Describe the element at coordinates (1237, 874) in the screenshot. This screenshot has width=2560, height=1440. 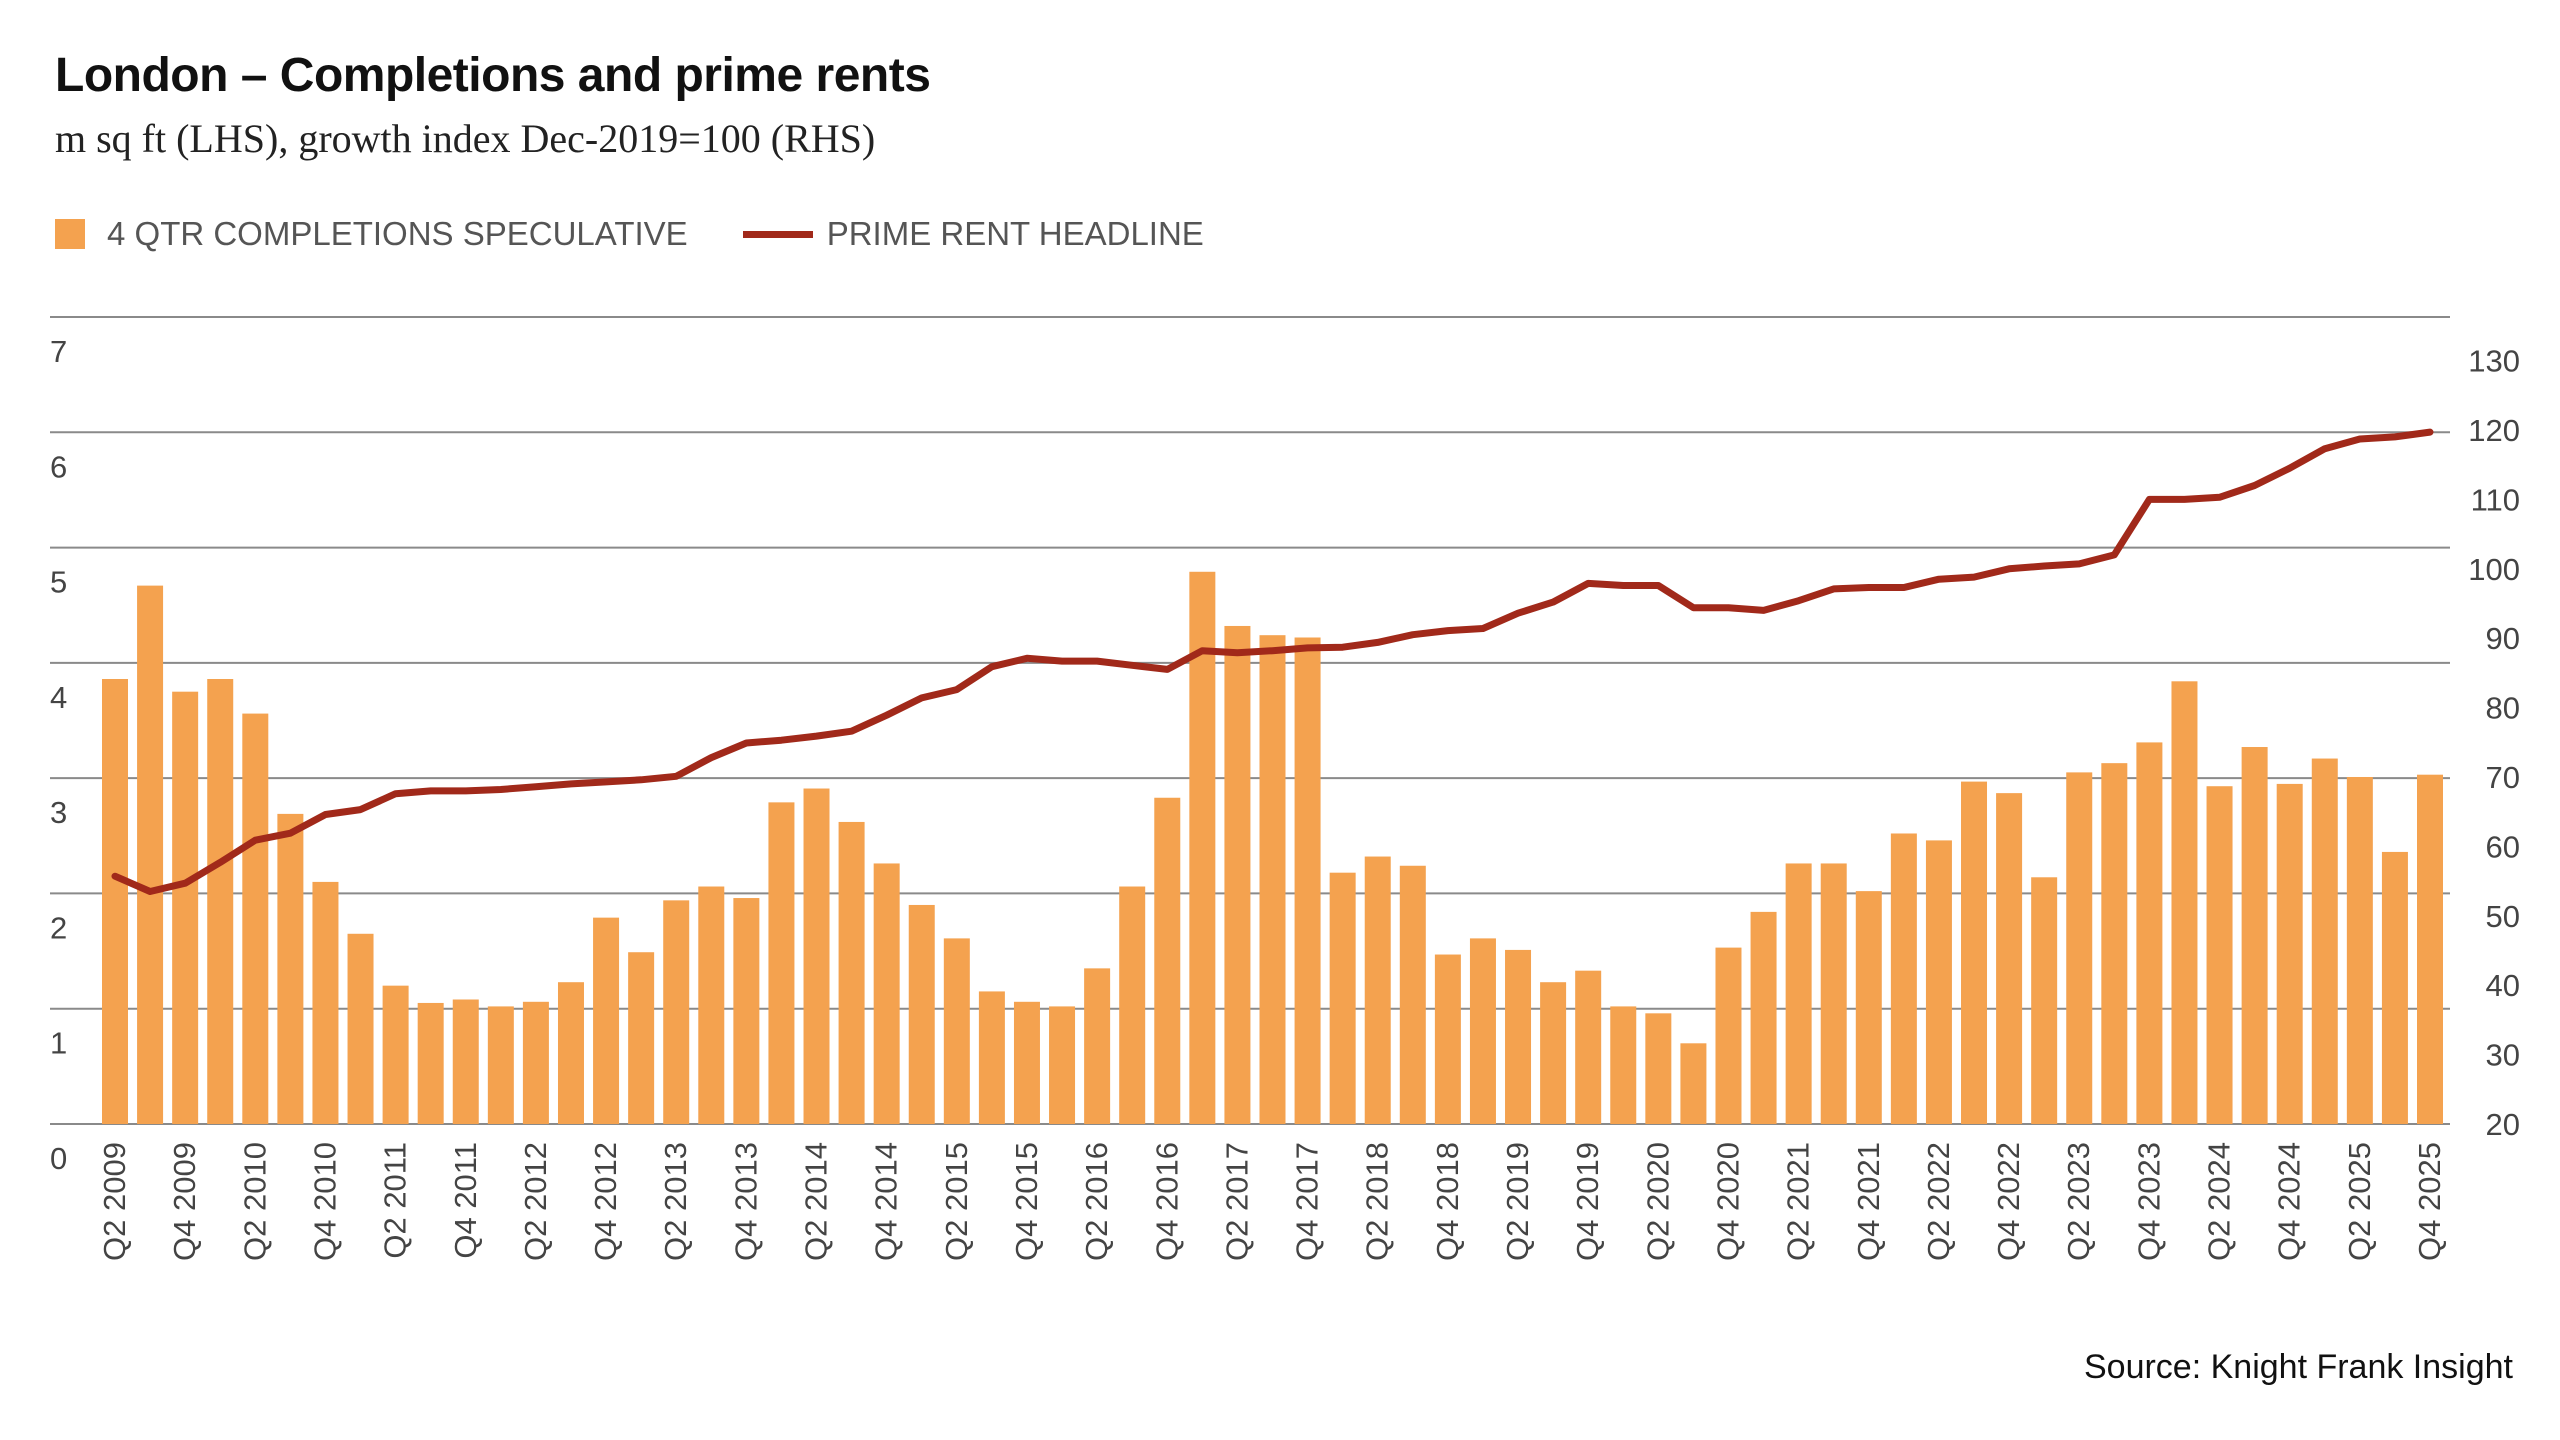
I see `bar-q2-2017` at that location.